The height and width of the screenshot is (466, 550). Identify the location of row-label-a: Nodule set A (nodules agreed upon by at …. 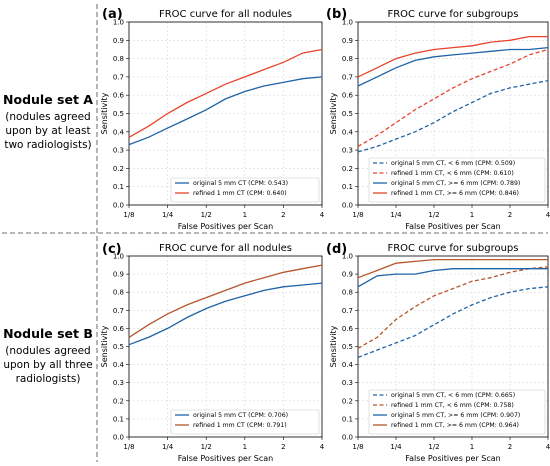
(48, 122).